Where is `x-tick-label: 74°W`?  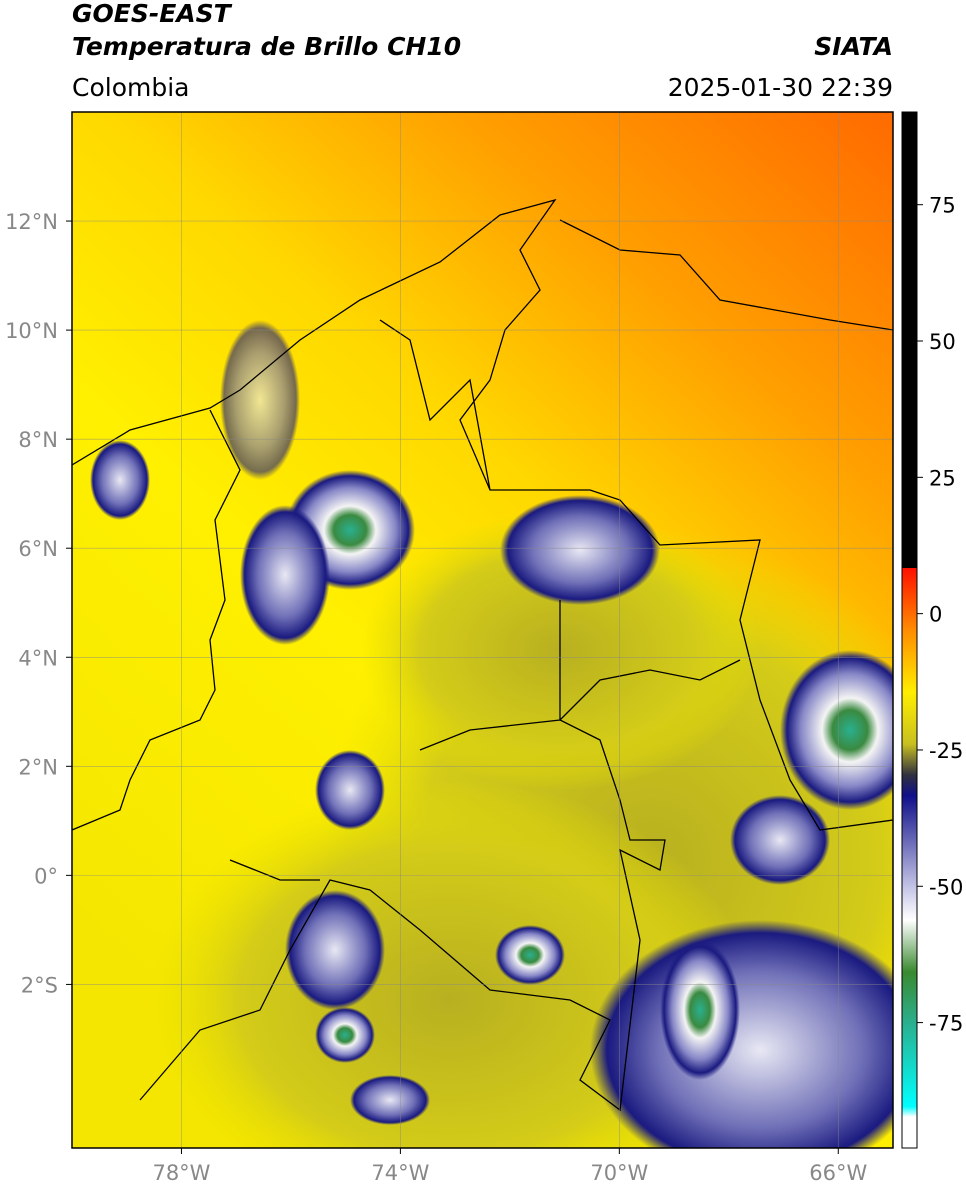
x-tick-label: 74°W is located at coordinates (400, 1173).